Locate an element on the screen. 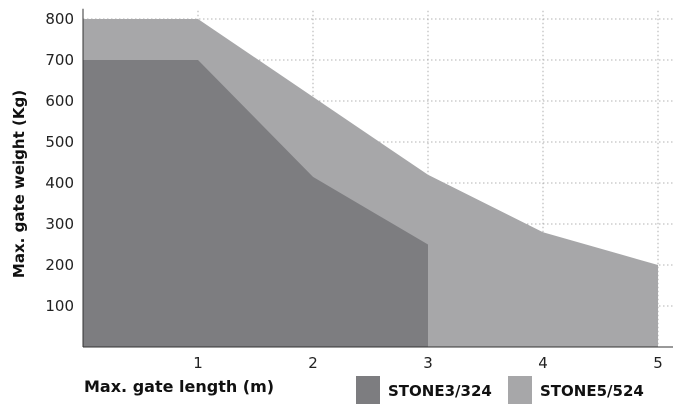  y-tick-label-200: 200 is located at coordinates (59, 265).